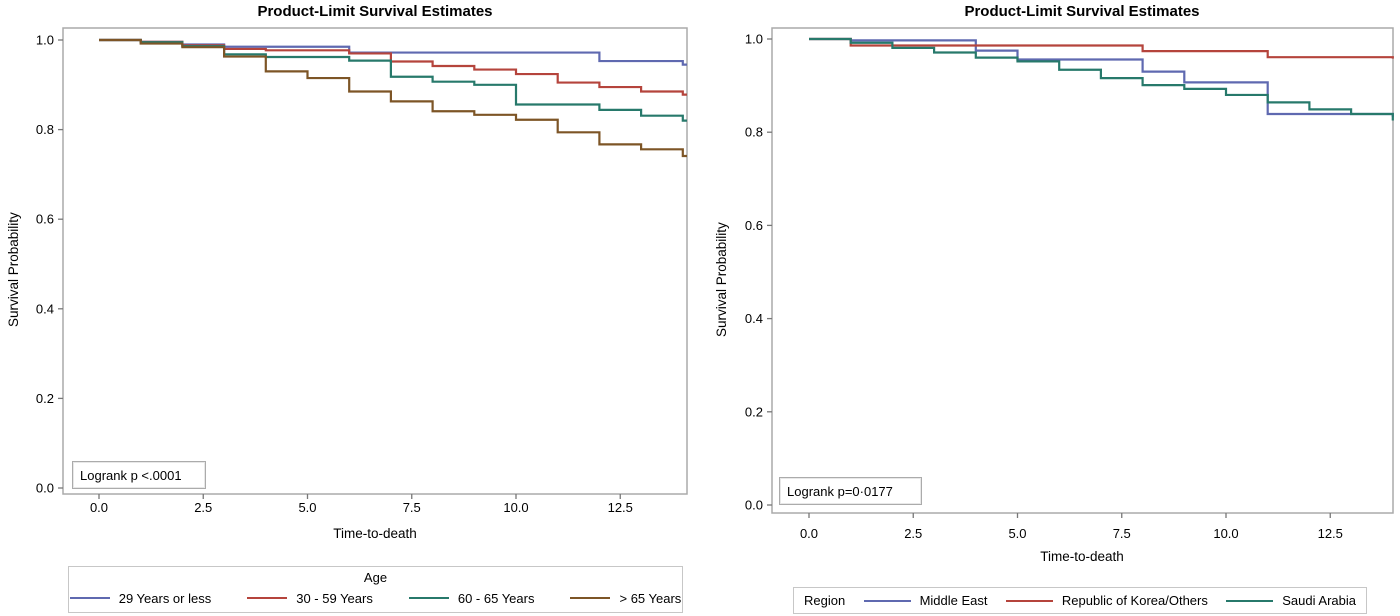 The image size is (1400, 616). Describe the element at coordinates (165, 598) in the screenshot. I see `legend-entry-label: 29 Years or less` at that location.